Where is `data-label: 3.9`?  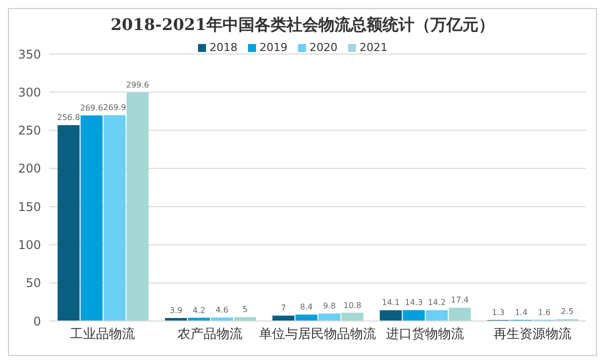
data-label: 3.9 is located at coordinates (176, 311).